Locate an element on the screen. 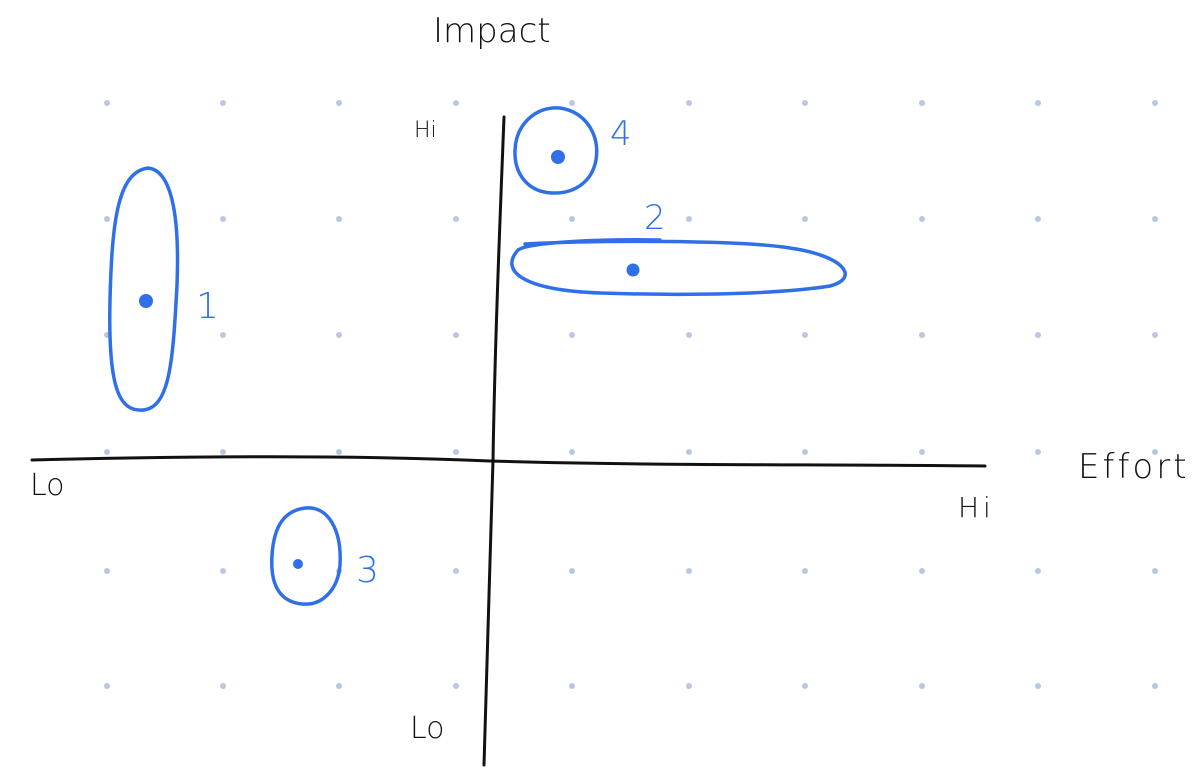  vertical-axis-title: Impact is located at coordinates (492, 31).